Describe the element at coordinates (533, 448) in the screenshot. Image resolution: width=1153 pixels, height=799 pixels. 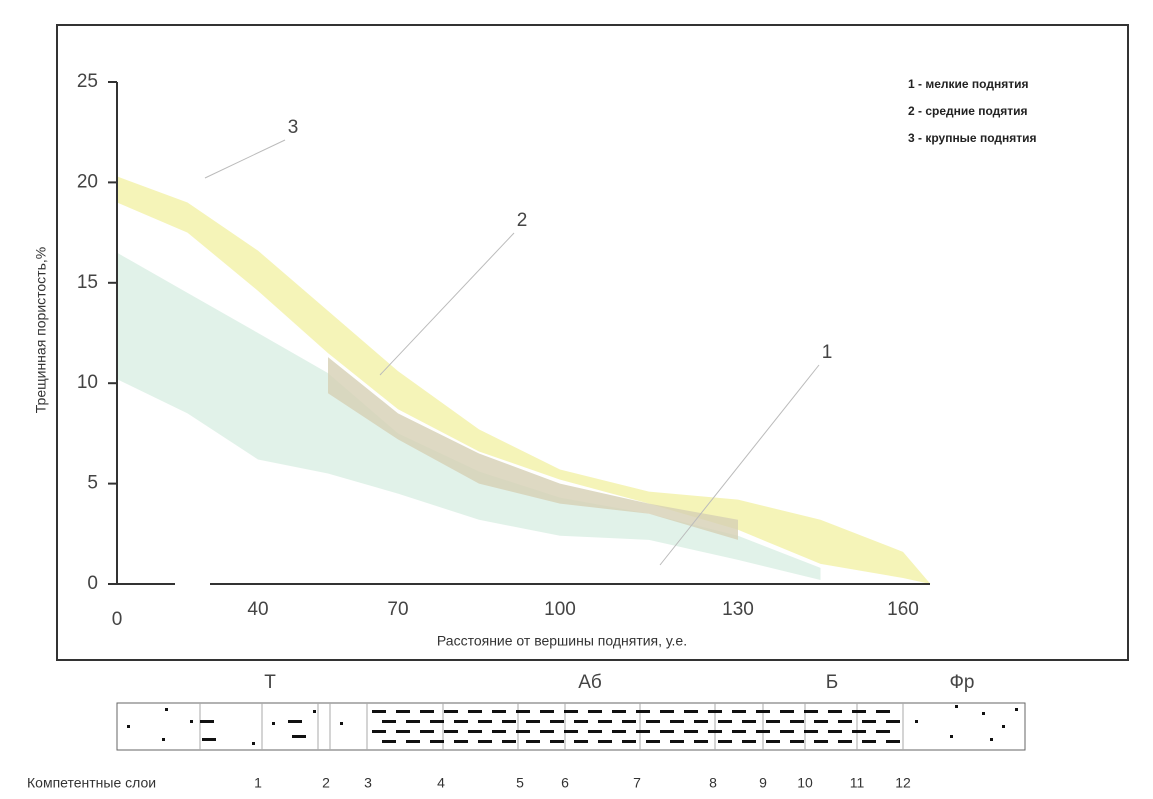
I see `band-area` at that location.